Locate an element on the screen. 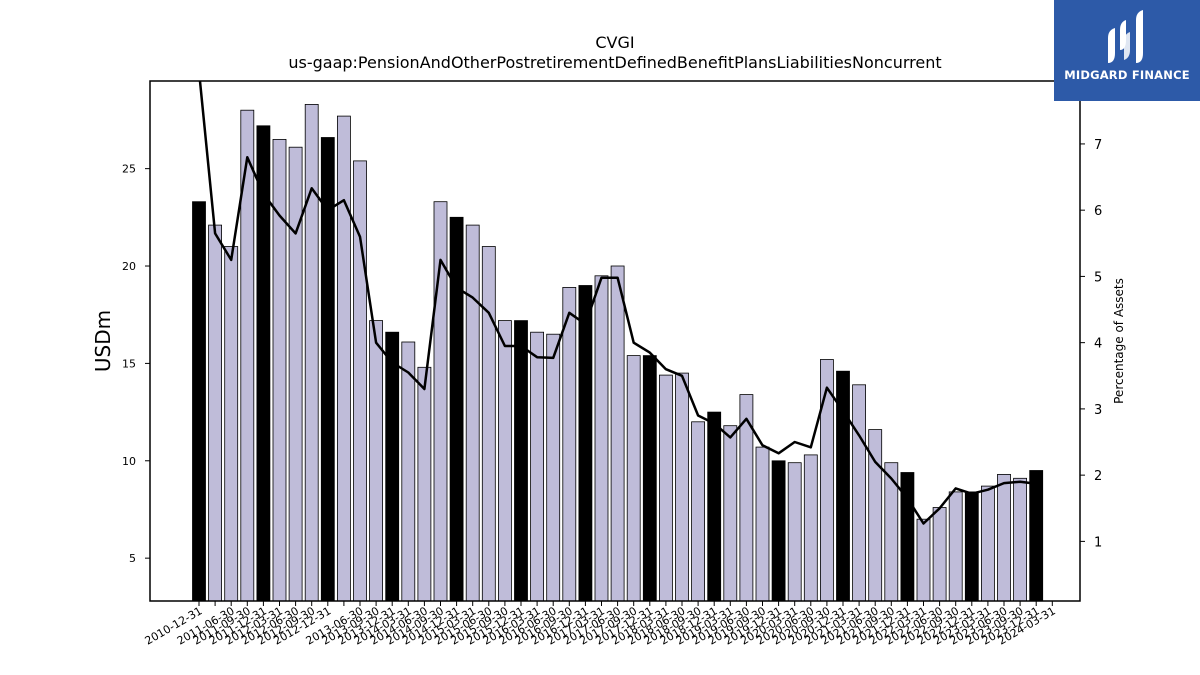 Image resolution: width=1200 pixels, height=675 pixels. y2-tick-label: 4 is located at coordinates (1098, 344).